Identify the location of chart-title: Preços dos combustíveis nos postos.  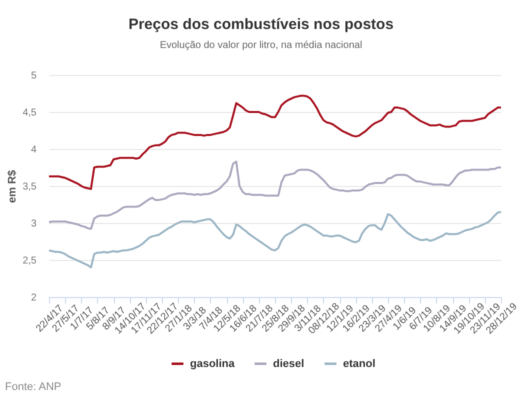
(261, 24).